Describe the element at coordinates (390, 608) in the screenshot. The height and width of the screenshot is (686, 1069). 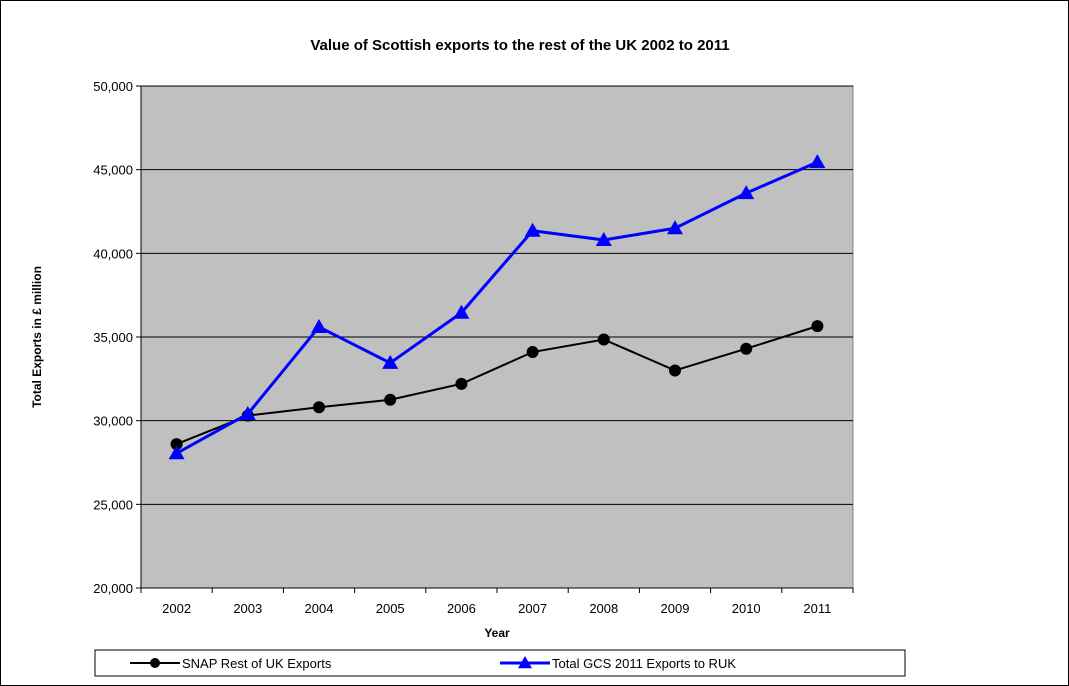
I see `x-tick-label: 2005` at that location.